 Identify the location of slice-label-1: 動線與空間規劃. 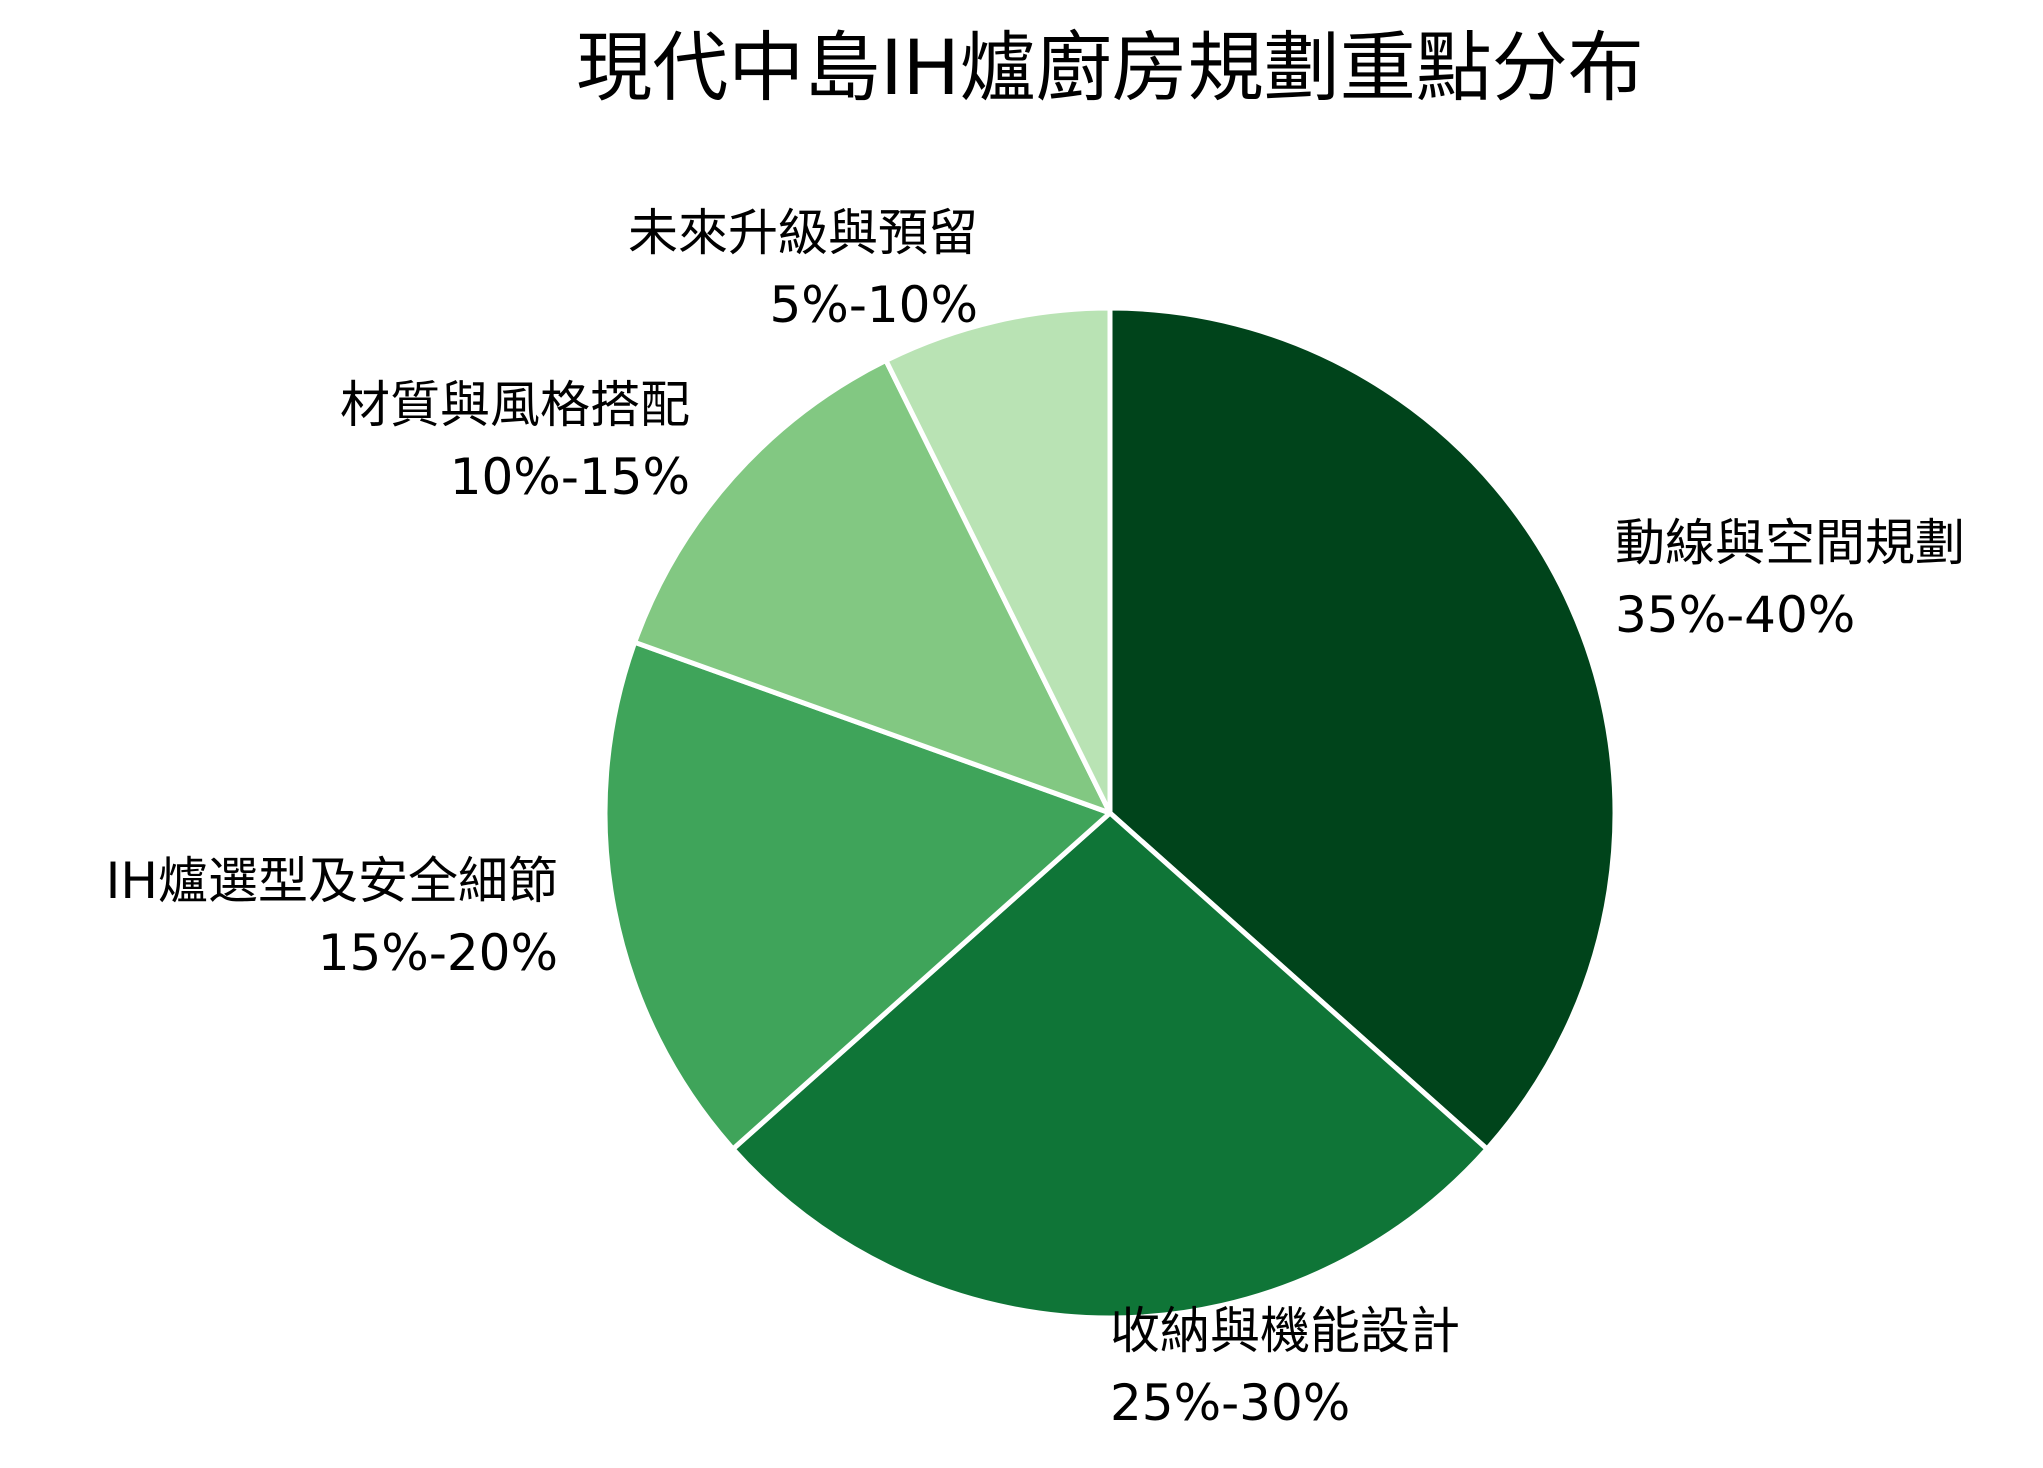
(1790, 543).